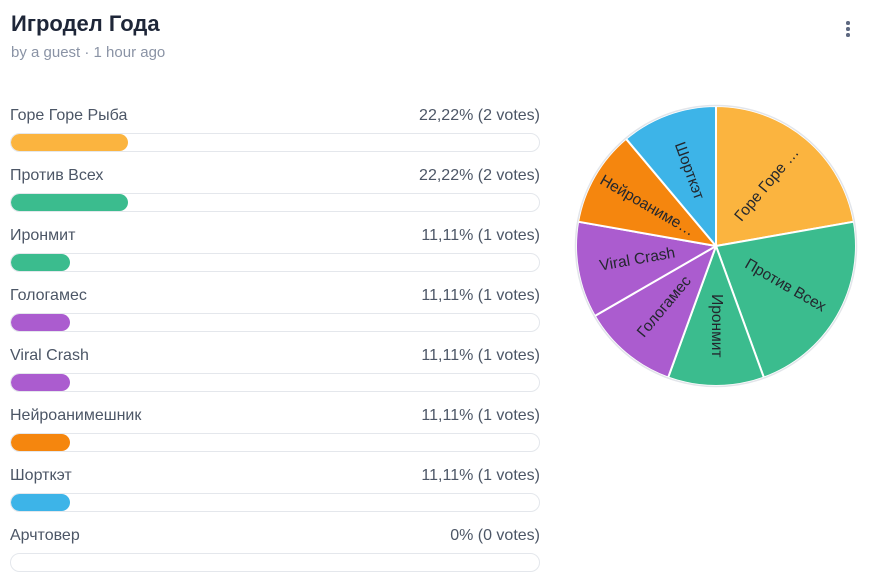  What do you see at coordinates (76, 415) in the screenshot?
I see `option-label: Нейроанимешник` at bounding box center [76, 415].